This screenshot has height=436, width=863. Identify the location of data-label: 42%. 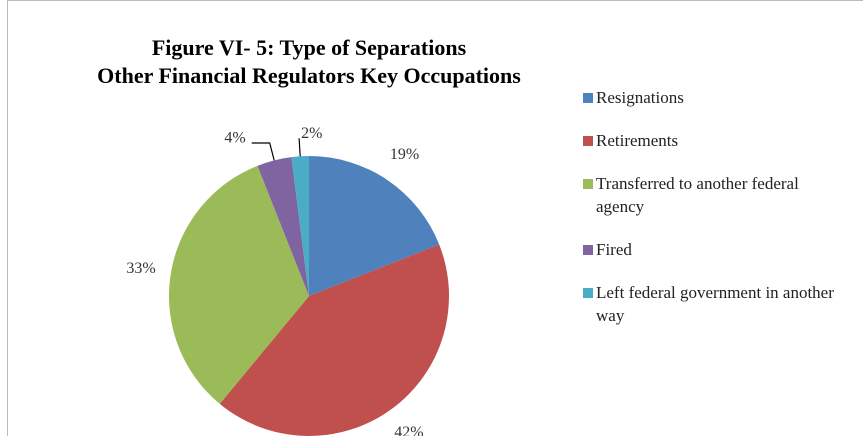
(408, 430).